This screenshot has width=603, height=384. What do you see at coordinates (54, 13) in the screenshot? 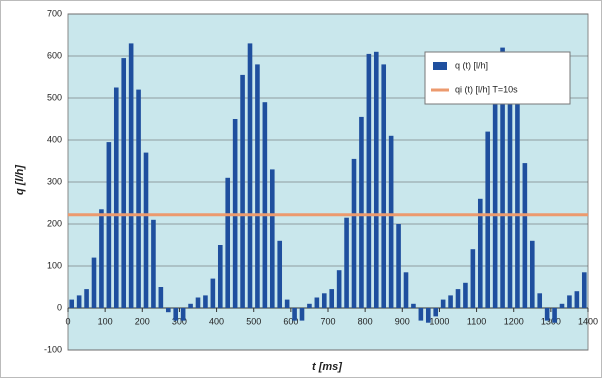
I see `y-tick-label: 700` at bounding box center [54, 13].